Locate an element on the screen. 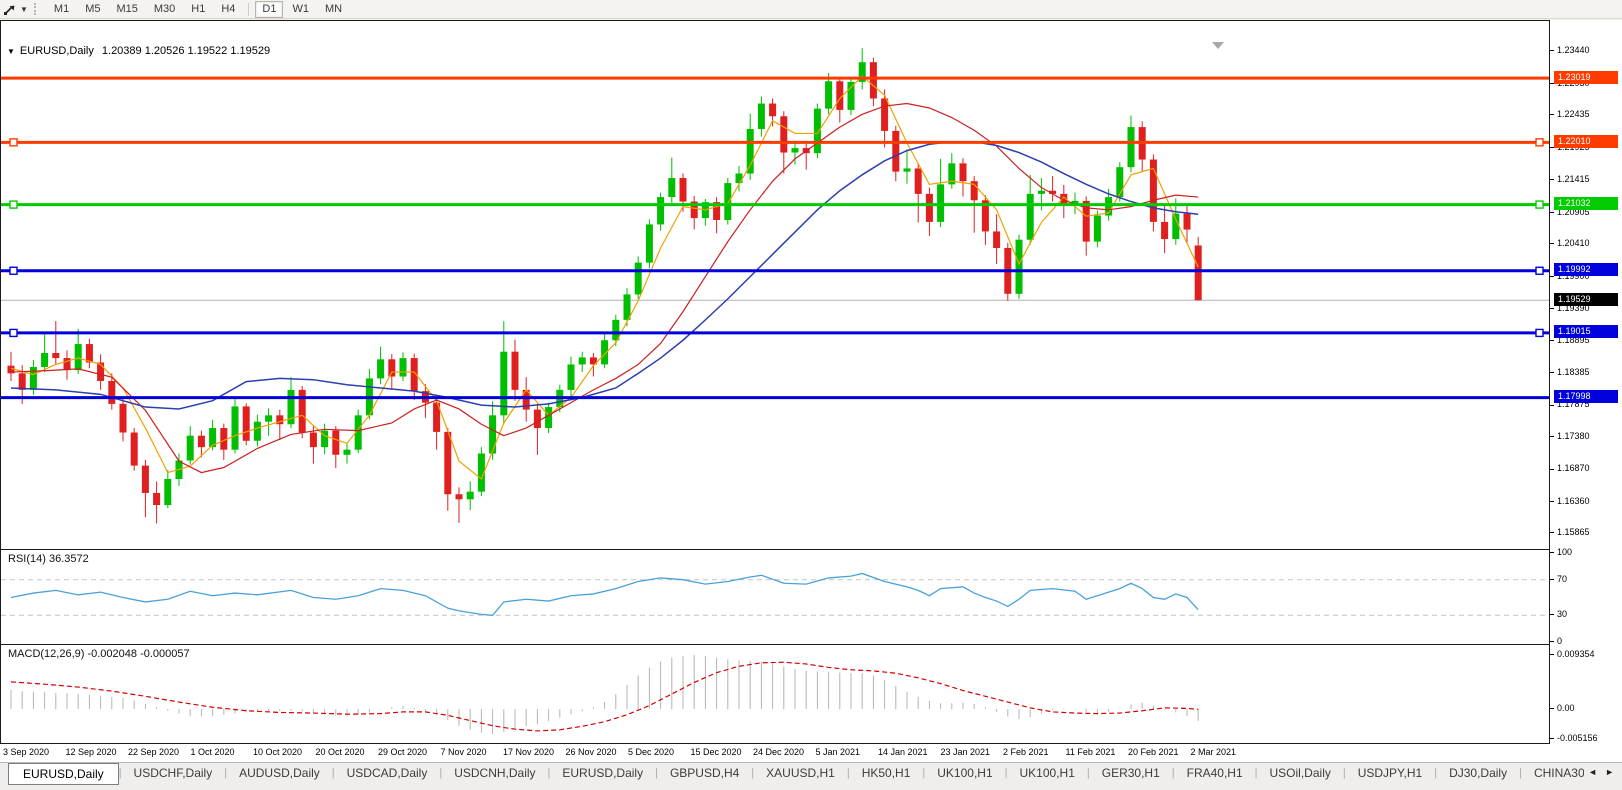  macd-tick: -0.005156 is located at coordinates (1574, 738).